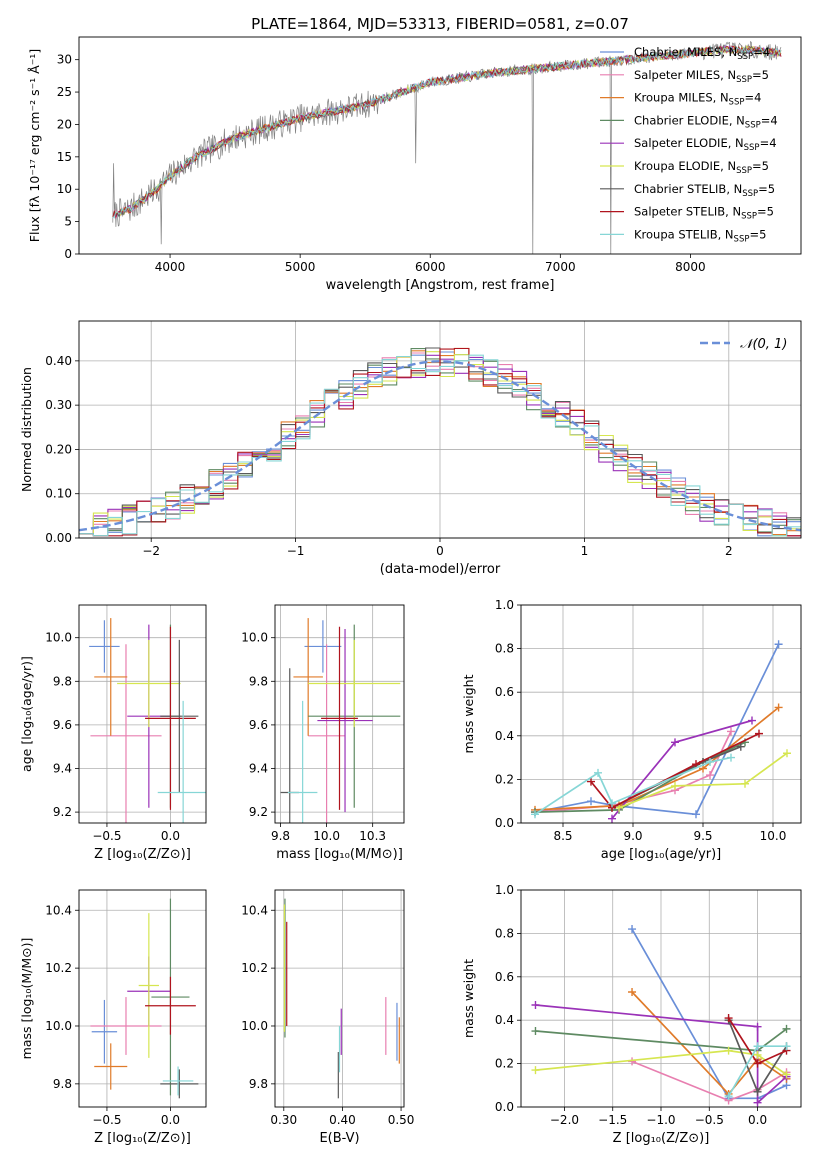 Image resolution: width=819 pixels, height=1170 pixels. Describe the element at coordinates (468, 998) in the screenshot. I see `y-axis-label: mass weight` at that location.